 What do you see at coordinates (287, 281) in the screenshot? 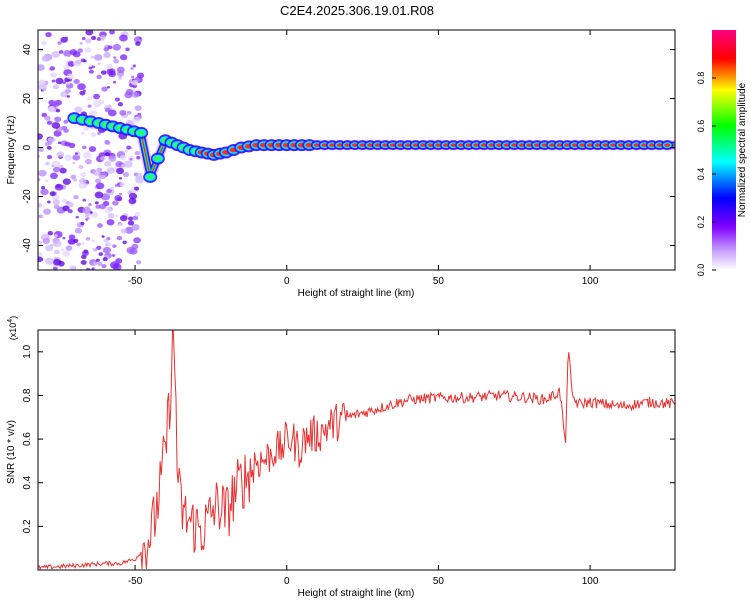
I see `spectrogram-x-tick-label: 0` at bounding box center [287, 281].